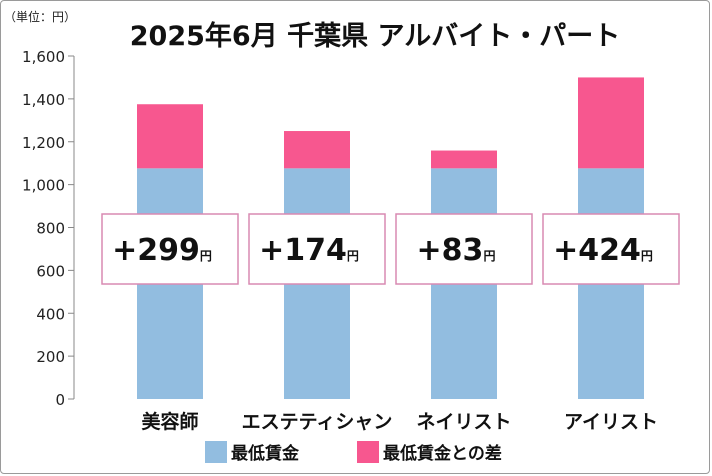 The height and width of the screenshot is (476, 712). Describe the element at coordinates (353, 452) in the screenshot. I see `legend: 最低賃金 最低賃金との差` at that location.